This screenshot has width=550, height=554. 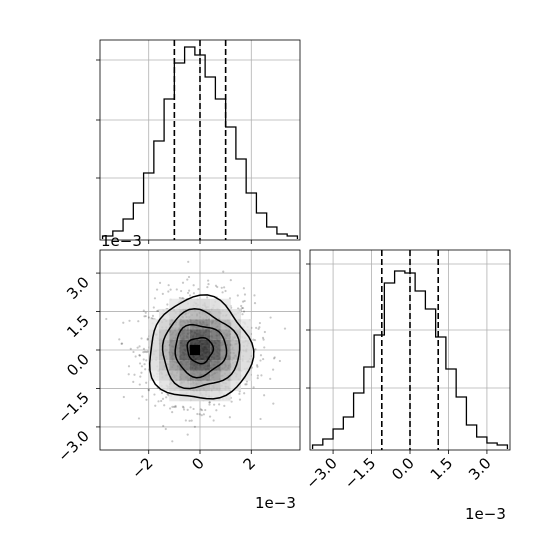 What do you see at coordinates (485, 514) in the screenshot?
I see `x-offset-label: 1e−3` at bounding box center [485, 514].